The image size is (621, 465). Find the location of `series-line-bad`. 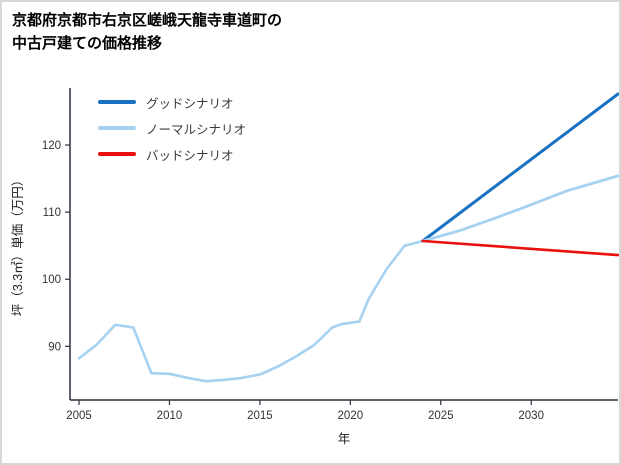

series-line-bad is located at coordinates (520, 248).